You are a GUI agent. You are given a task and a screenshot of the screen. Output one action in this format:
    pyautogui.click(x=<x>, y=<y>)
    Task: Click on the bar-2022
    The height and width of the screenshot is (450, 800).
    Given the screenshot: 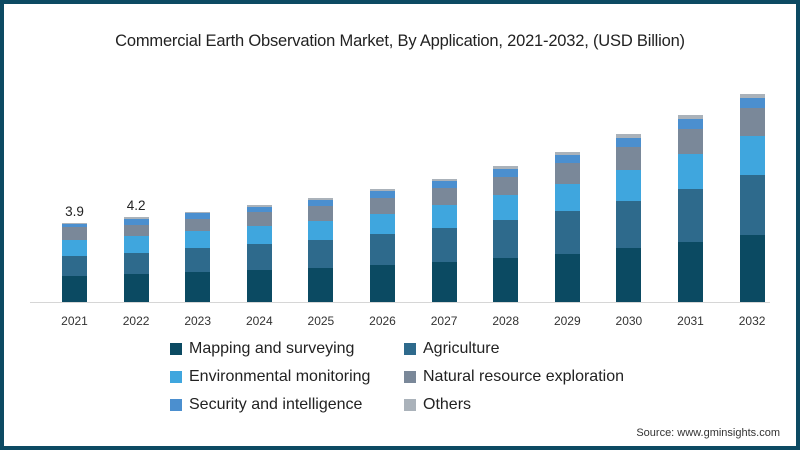 What is the action you would take?
    pyautogui.click(x=136, y=259)
    